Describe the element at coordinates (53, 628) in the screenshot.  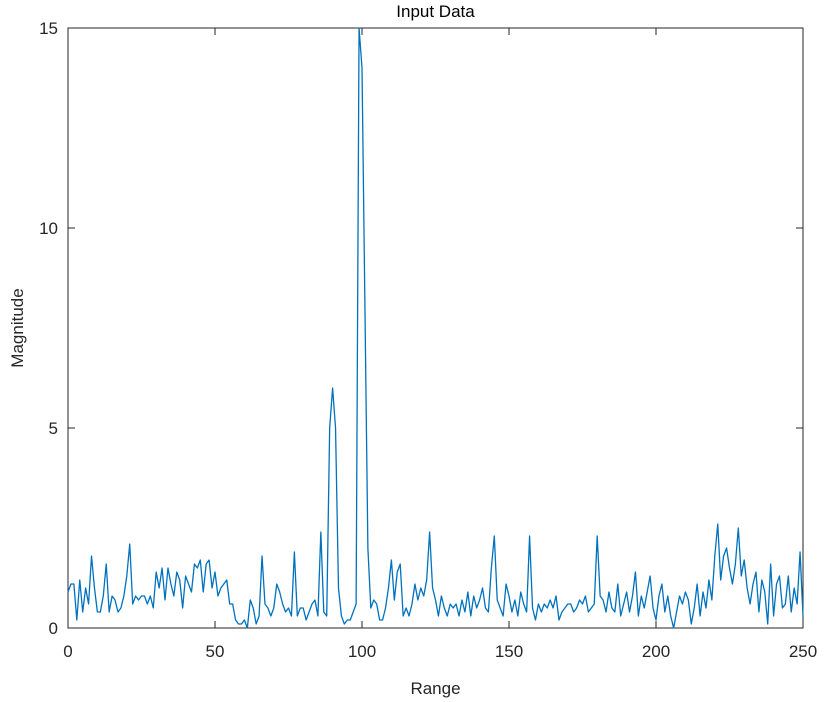
I see `y-tick-label: 0` at that location.